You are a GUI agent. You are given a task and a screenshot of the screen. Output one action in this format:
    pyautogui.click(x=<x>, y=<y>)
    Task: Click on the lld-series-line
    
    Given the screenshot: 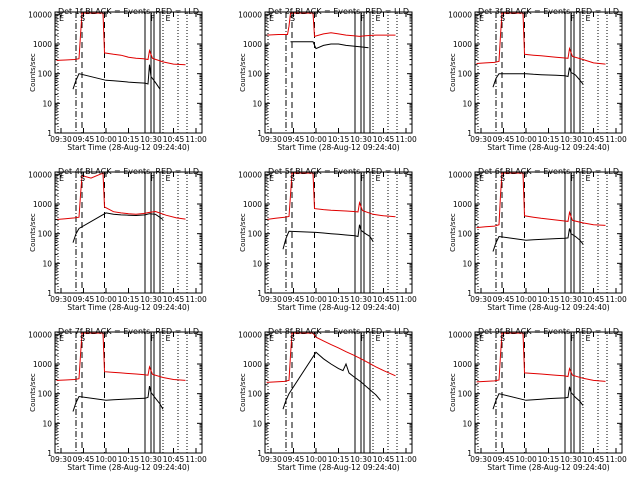 What is the action you would take?
    pyautogui.click(x=541, y=38)
    